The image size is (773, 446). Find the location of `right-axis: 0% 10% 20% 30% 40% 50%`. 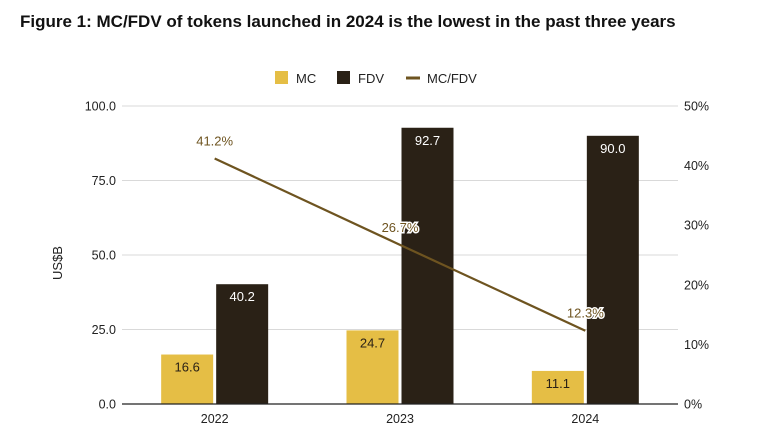

right-axis: 0% 10% 20% 30% 40% 50% is located at coordinates (696, 256).